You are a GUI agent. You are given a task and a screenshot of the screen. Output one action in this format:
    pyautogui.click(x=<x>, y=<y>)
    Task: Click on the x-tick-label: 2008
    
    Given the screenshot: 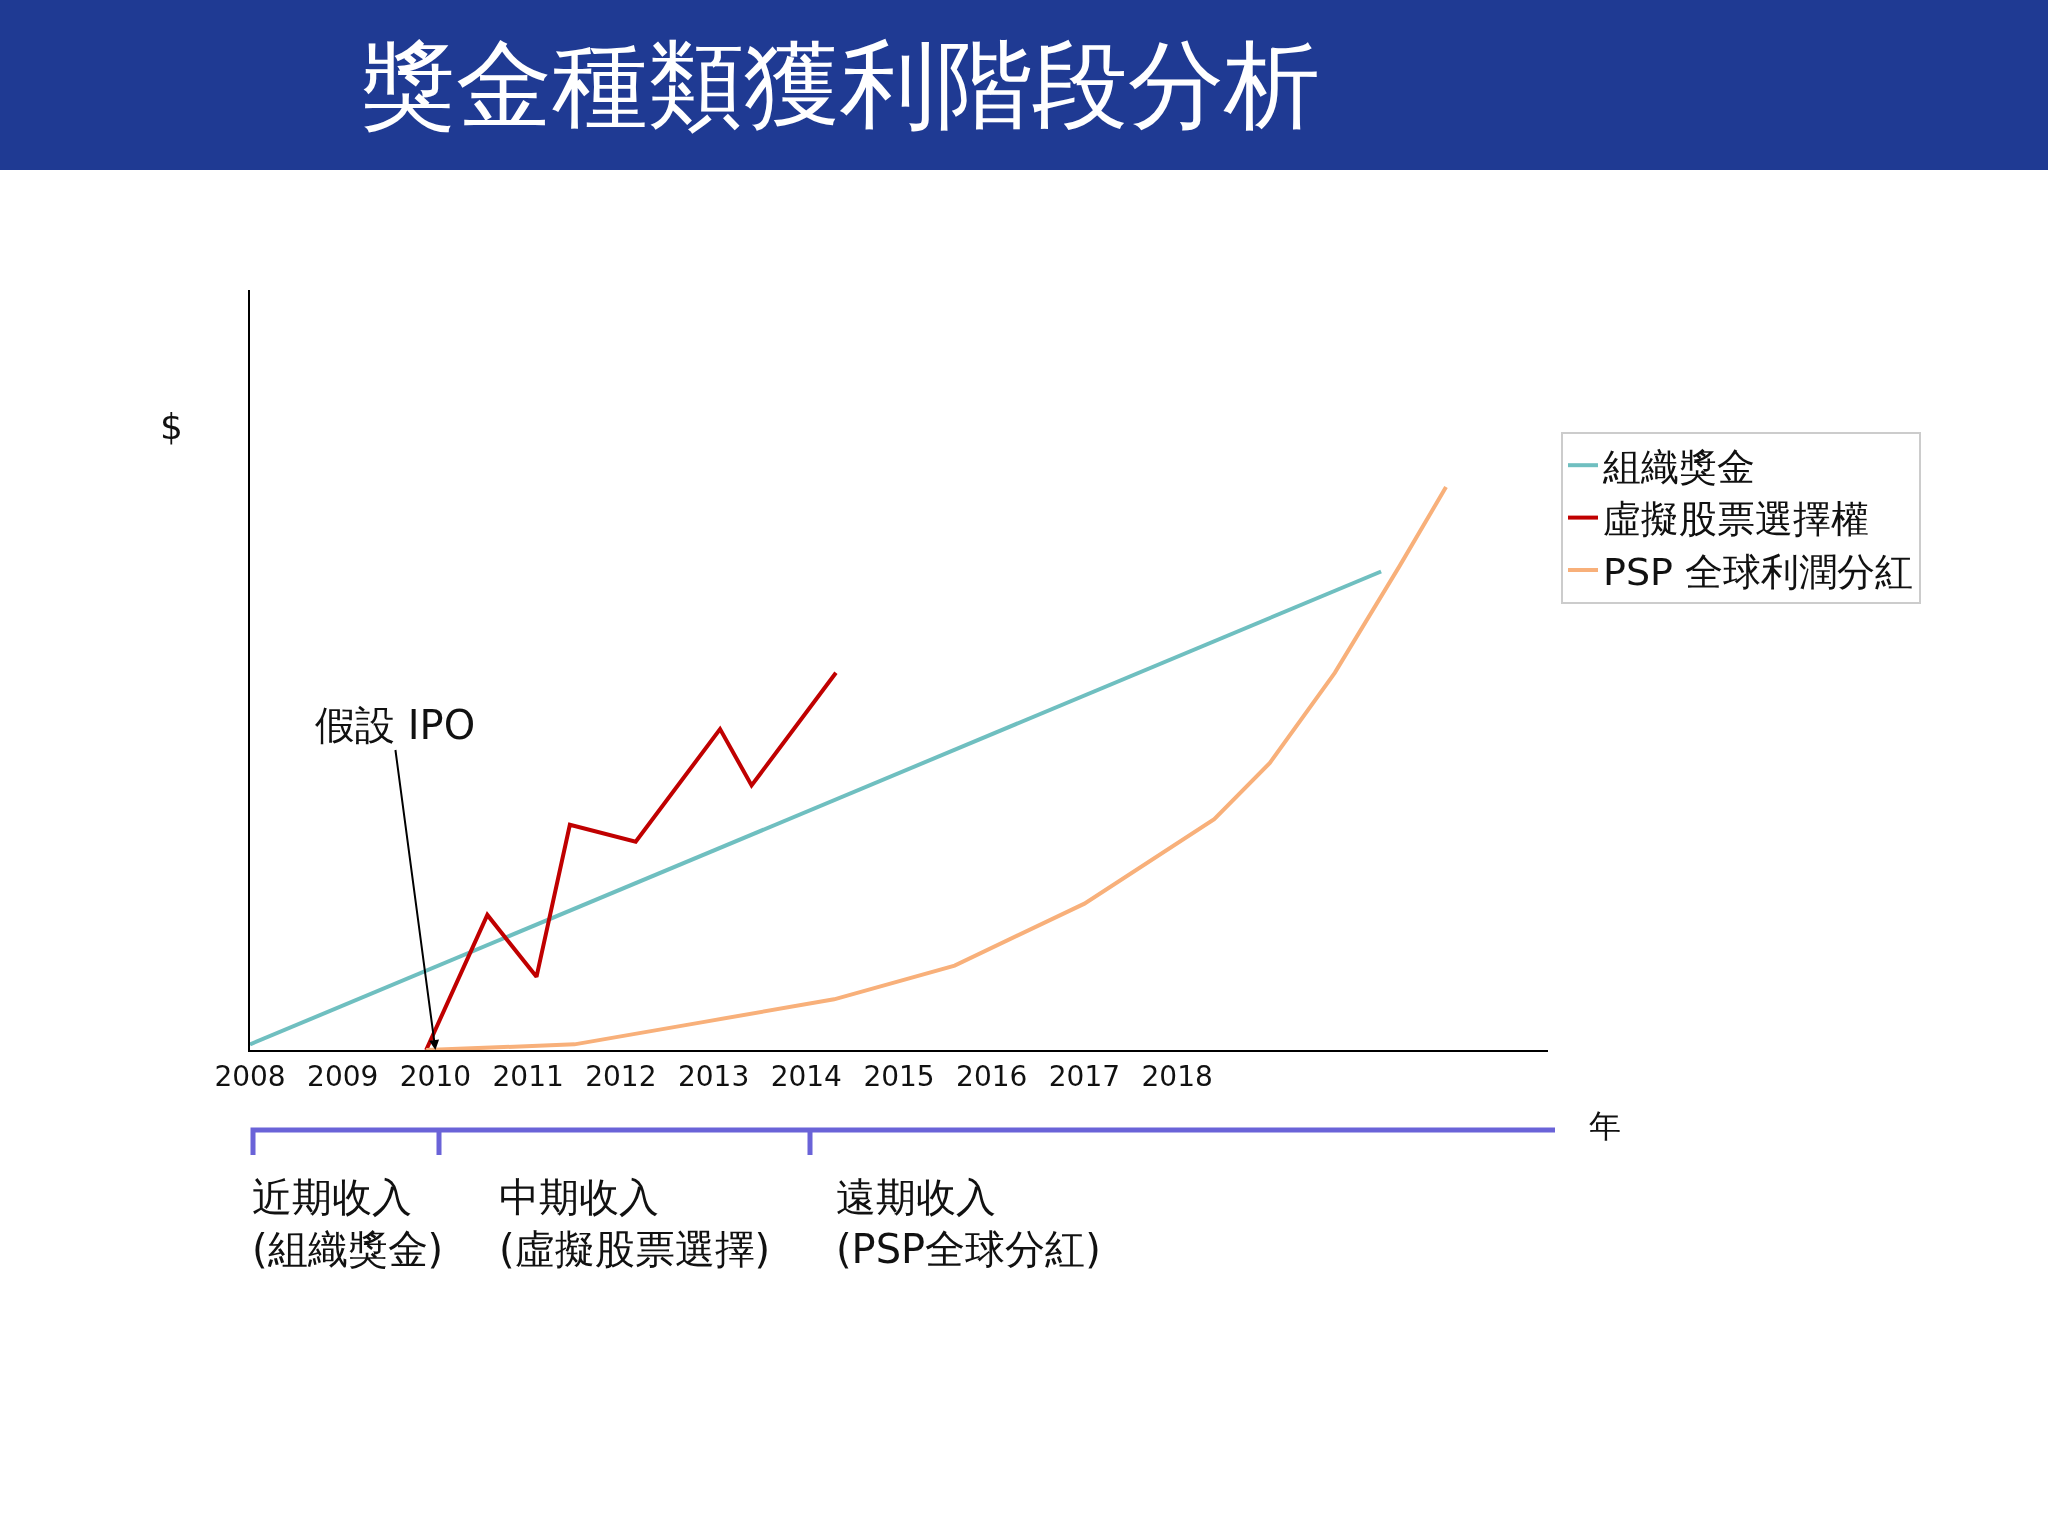 What is the action you would take?
    pyautogui.click(x=250, y=1076)
    